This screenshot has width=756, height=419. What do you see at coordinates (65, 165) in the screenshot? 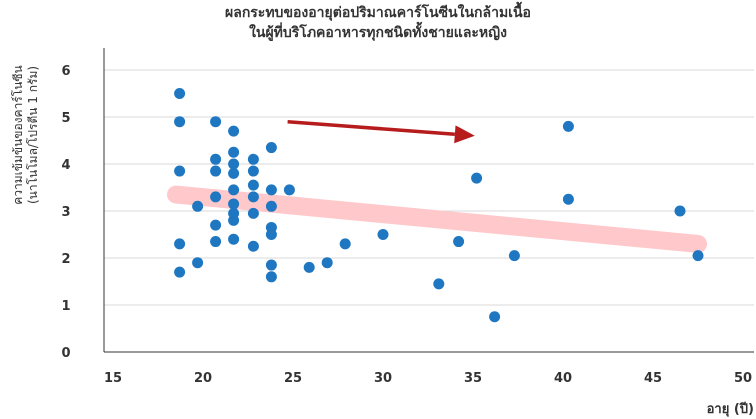
I see `y-tick-label: 4` at bounding box center [65, 165].